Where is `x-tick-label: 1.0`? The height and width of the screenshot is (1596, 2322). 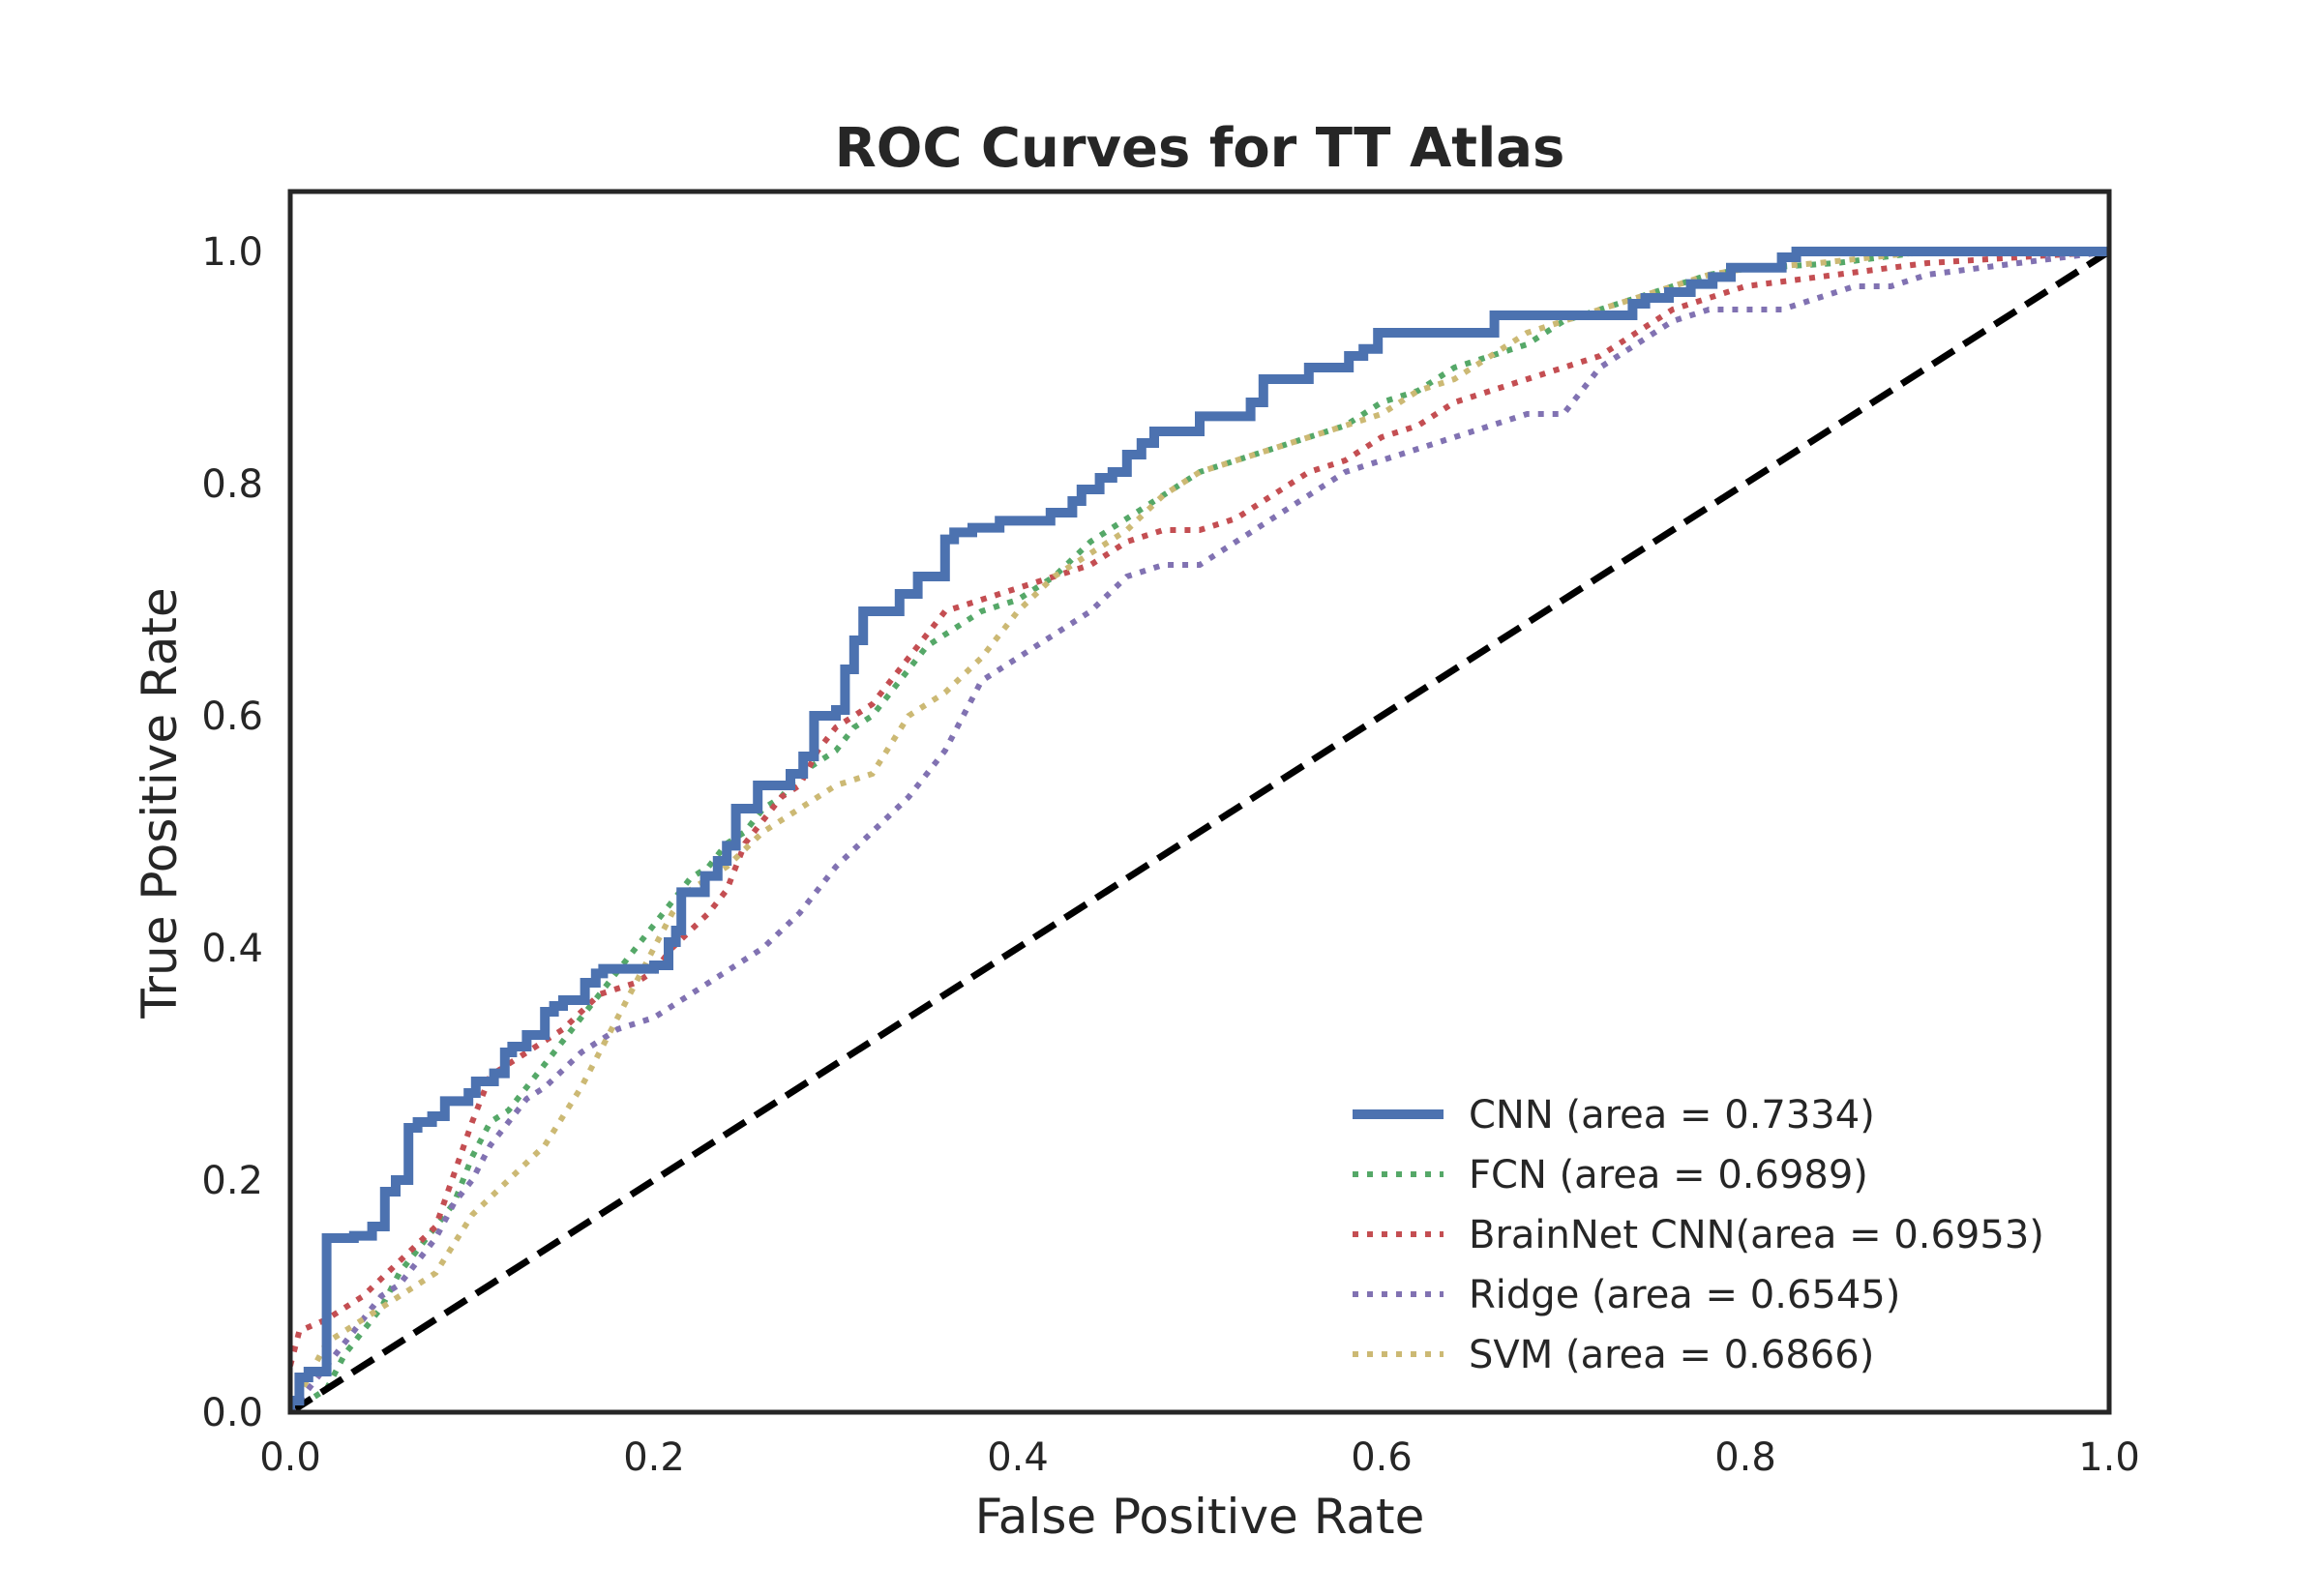
x-tick-label: 1.0 is located at coordinates (2109, 1457).